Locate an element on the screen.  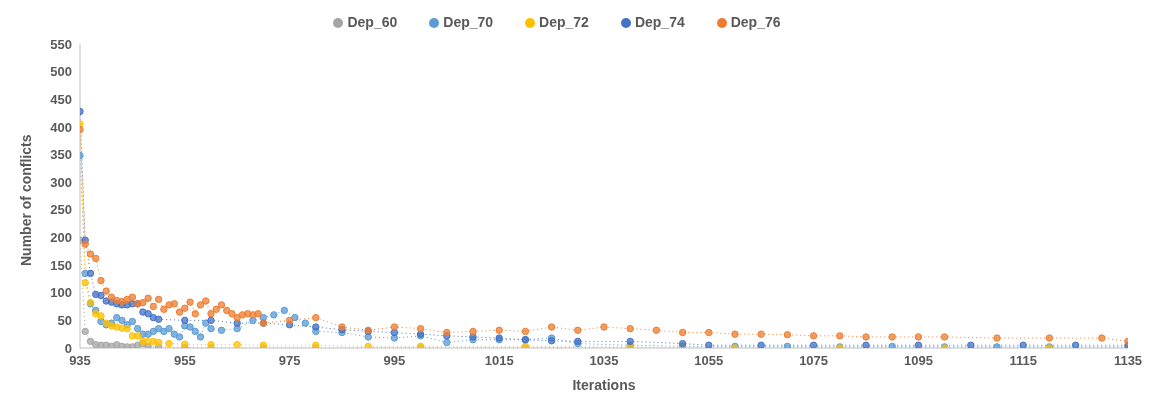
legend-label: Dep_74 is located at coordinates (659, 22).